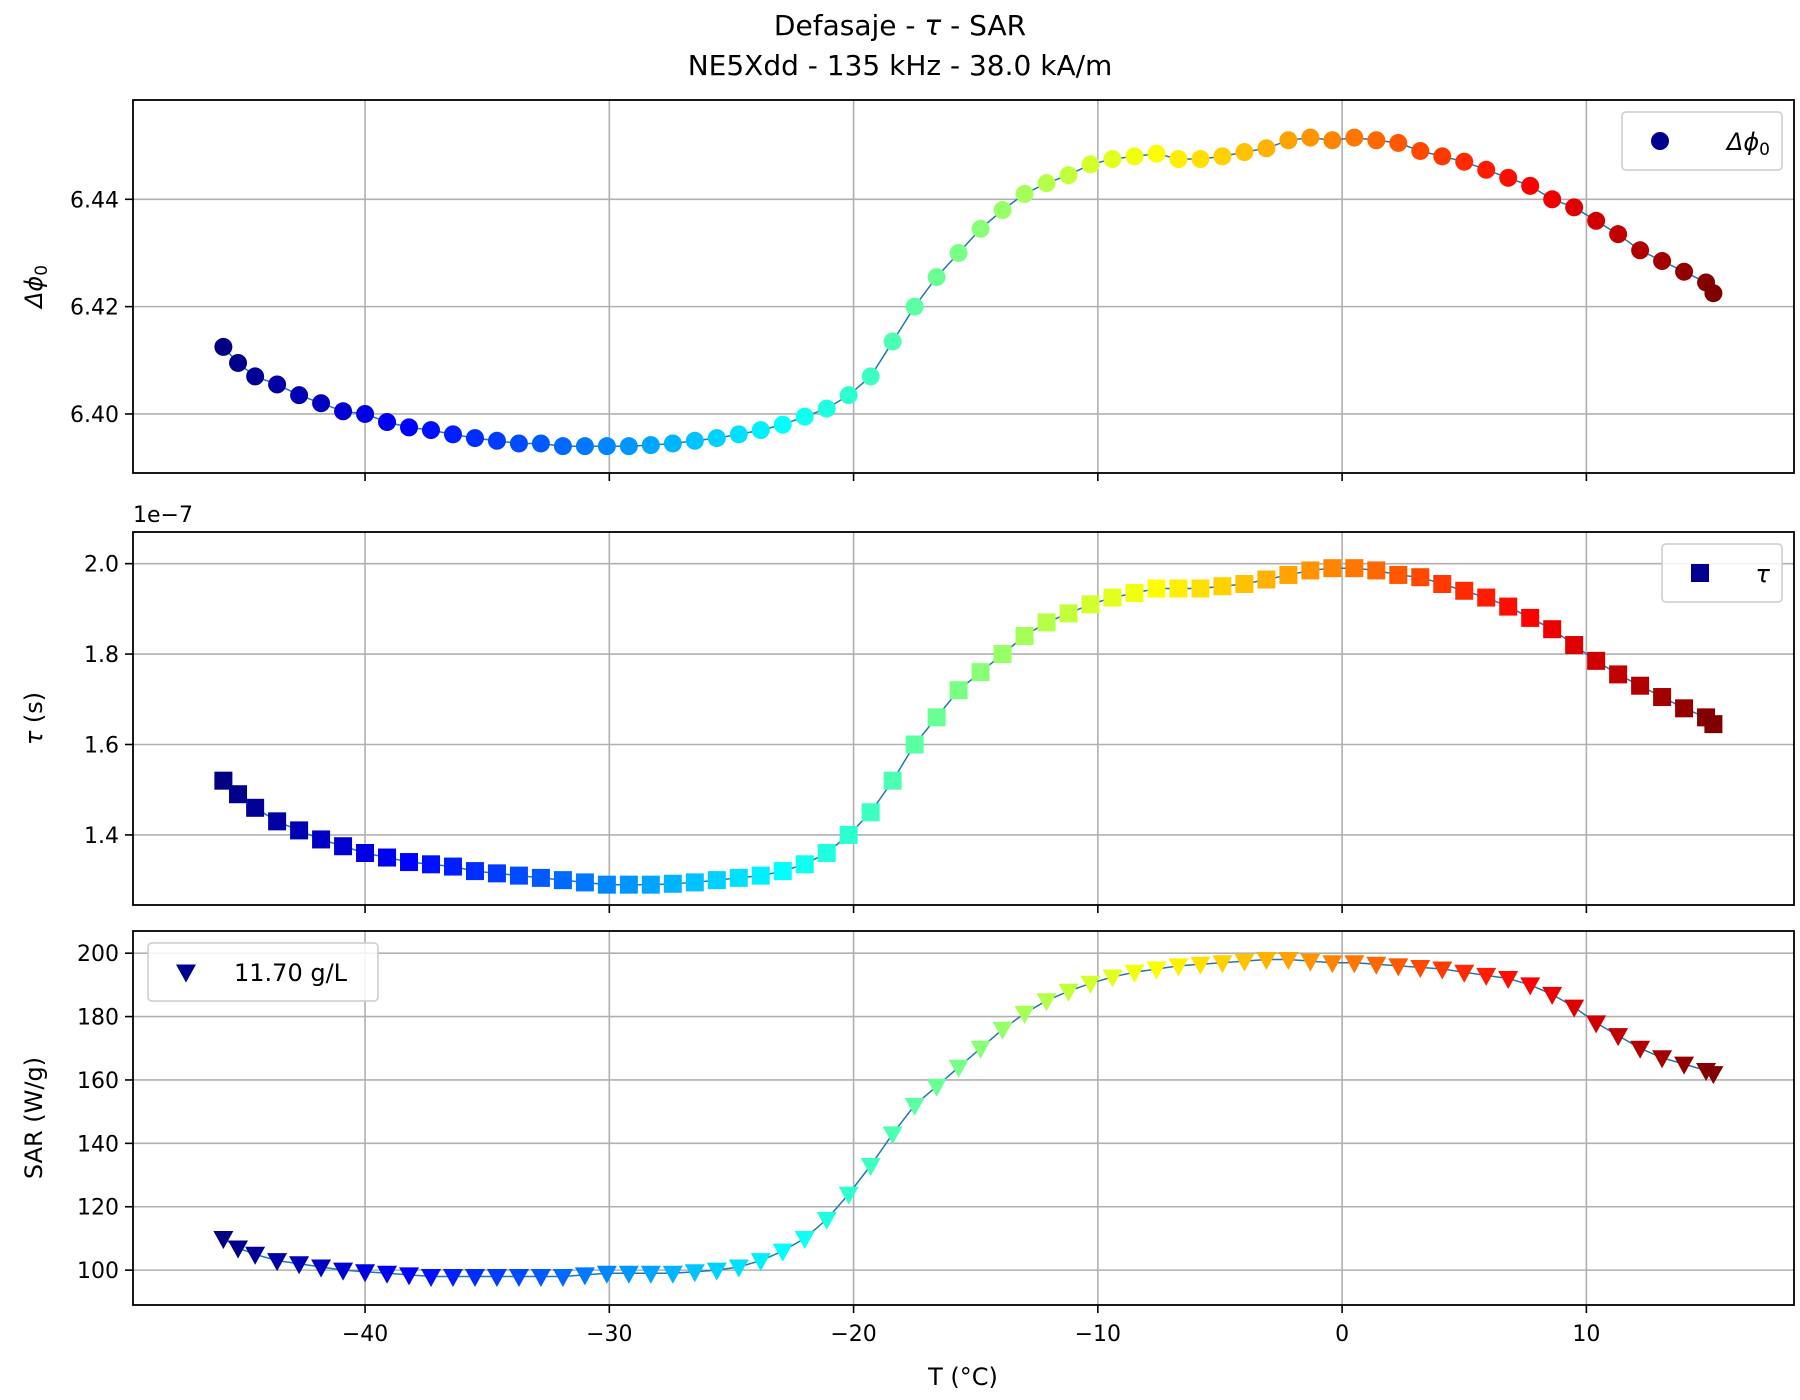 This screenshot has height=1400, width=1800. What do you see at coordinates (900, 25) in the screenshot?
I see `figure-title-line1: Defasaje - τ - SAR` at bounding box center [900, 25].